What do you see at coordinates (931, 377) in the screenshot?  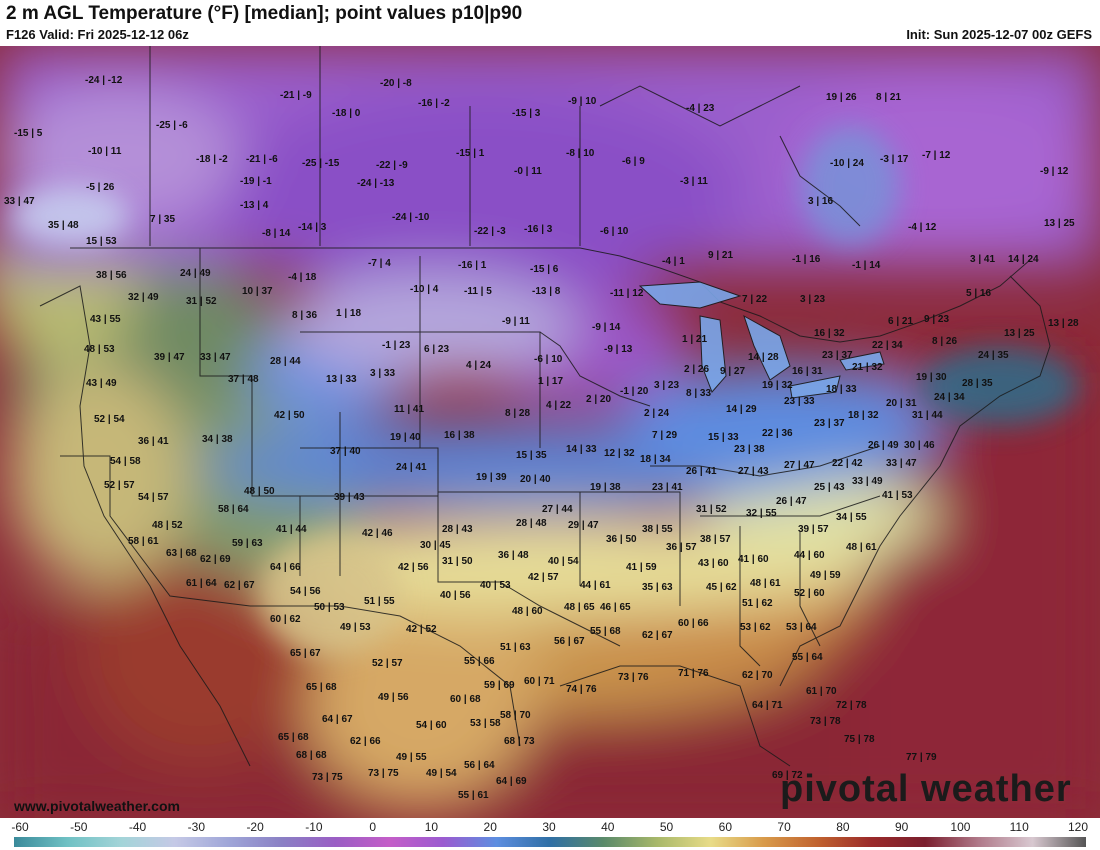 I see `point-value: 19 | 30` at bounding box center [931, 377].